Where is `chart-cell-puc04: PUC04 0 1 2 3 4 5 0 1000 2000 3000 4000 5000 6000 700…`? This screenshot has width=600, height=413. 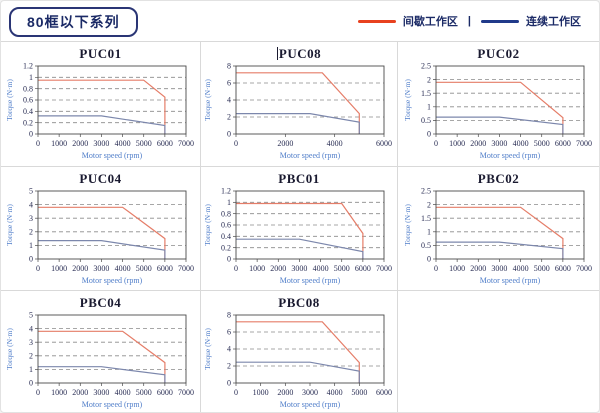 chart-cell-puc04: PUC04 0 1 2 3 4 5 0 1000 2000 3000 4000 5000 6000 700… is located at coordinates (101, 229).